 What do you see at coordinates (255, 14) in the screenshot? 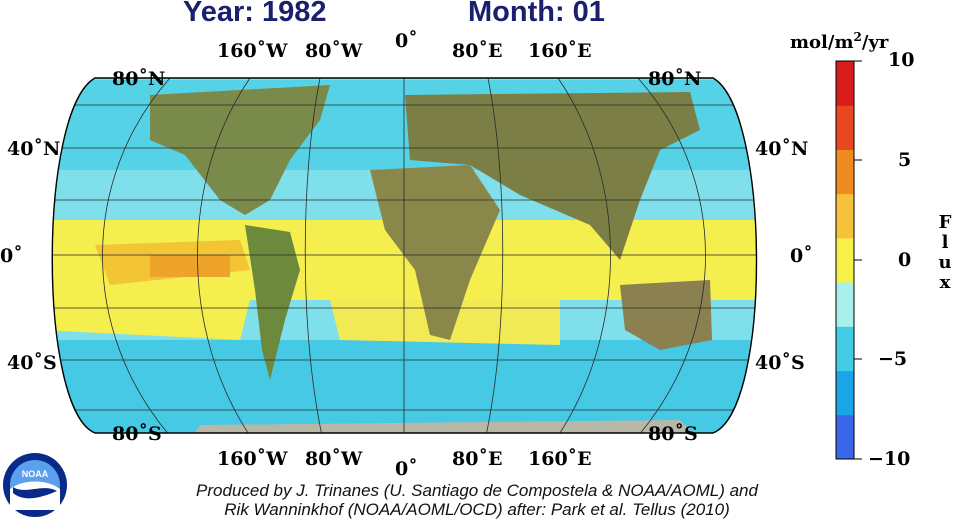
I see `year-title: Year: 1982` at bounding box center [255, 14].